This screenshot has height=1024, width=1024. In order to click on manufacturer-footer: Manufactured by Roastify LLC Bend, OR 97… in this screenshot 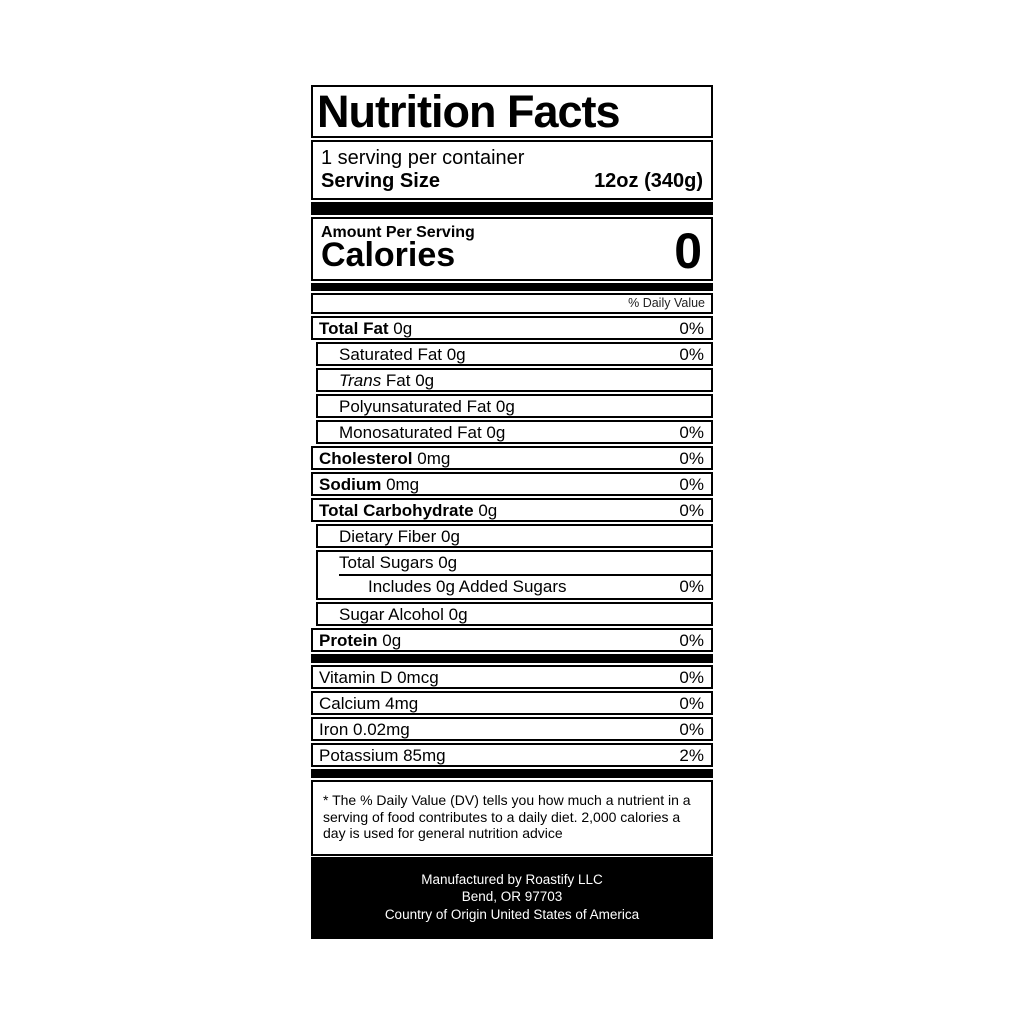, I will do `click(512, 897)`.